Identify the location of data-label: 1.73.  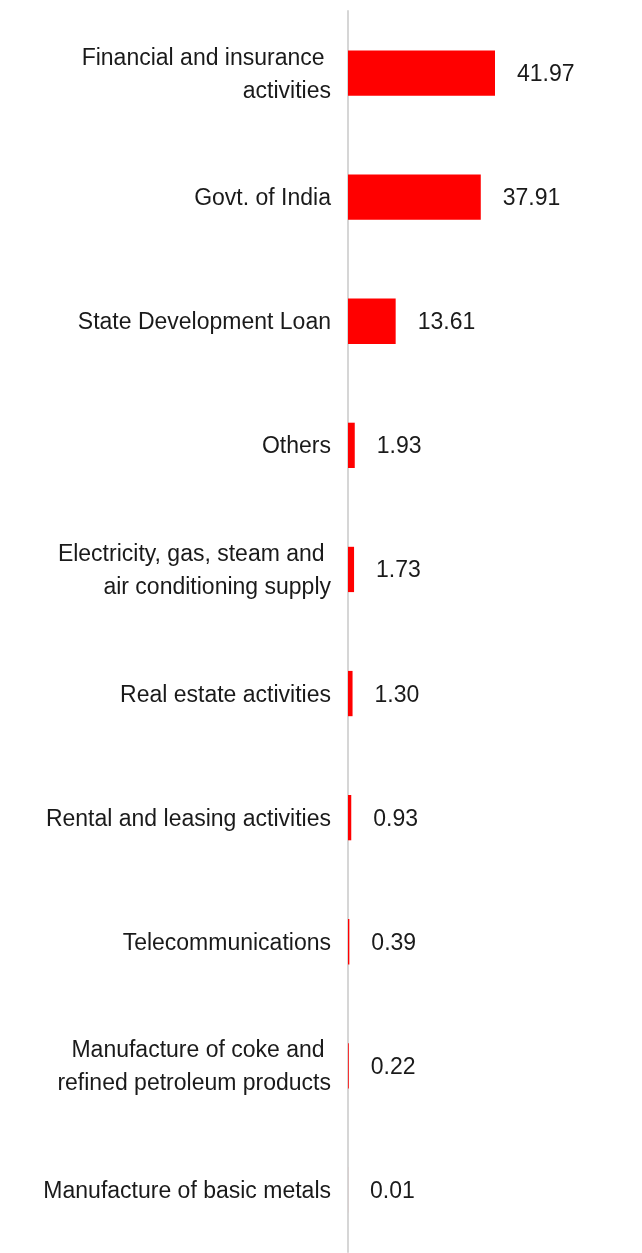
(398, 569).